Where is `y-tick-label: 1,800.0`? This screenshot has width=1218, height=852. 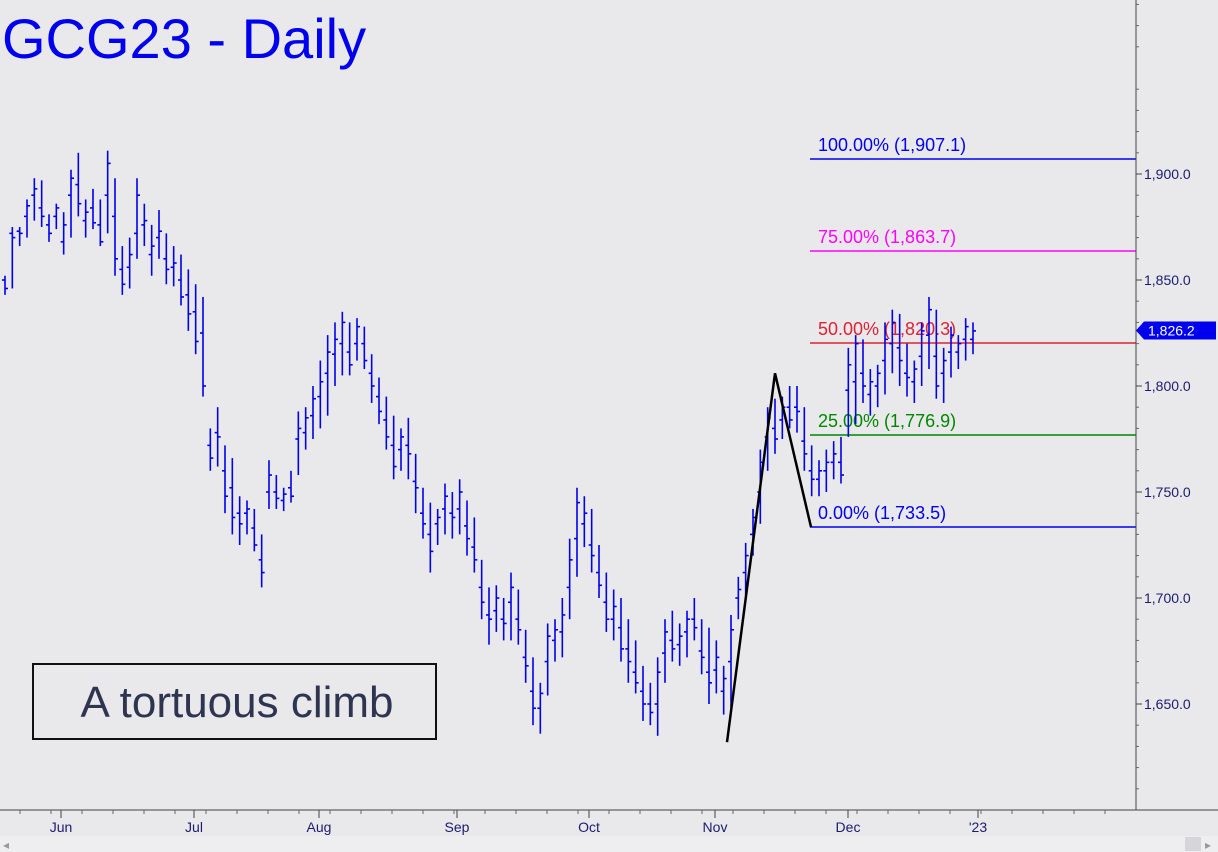
y-tick-label: 1,800.0 is located at coordinates (1167, 386).